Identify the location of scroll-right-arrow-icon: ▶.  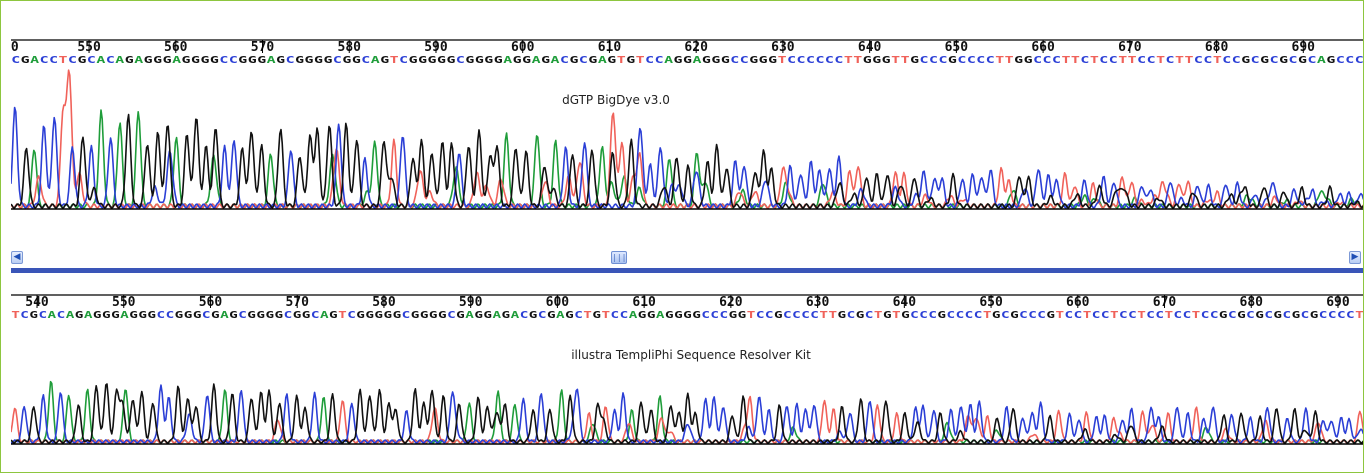
(1355, 257).